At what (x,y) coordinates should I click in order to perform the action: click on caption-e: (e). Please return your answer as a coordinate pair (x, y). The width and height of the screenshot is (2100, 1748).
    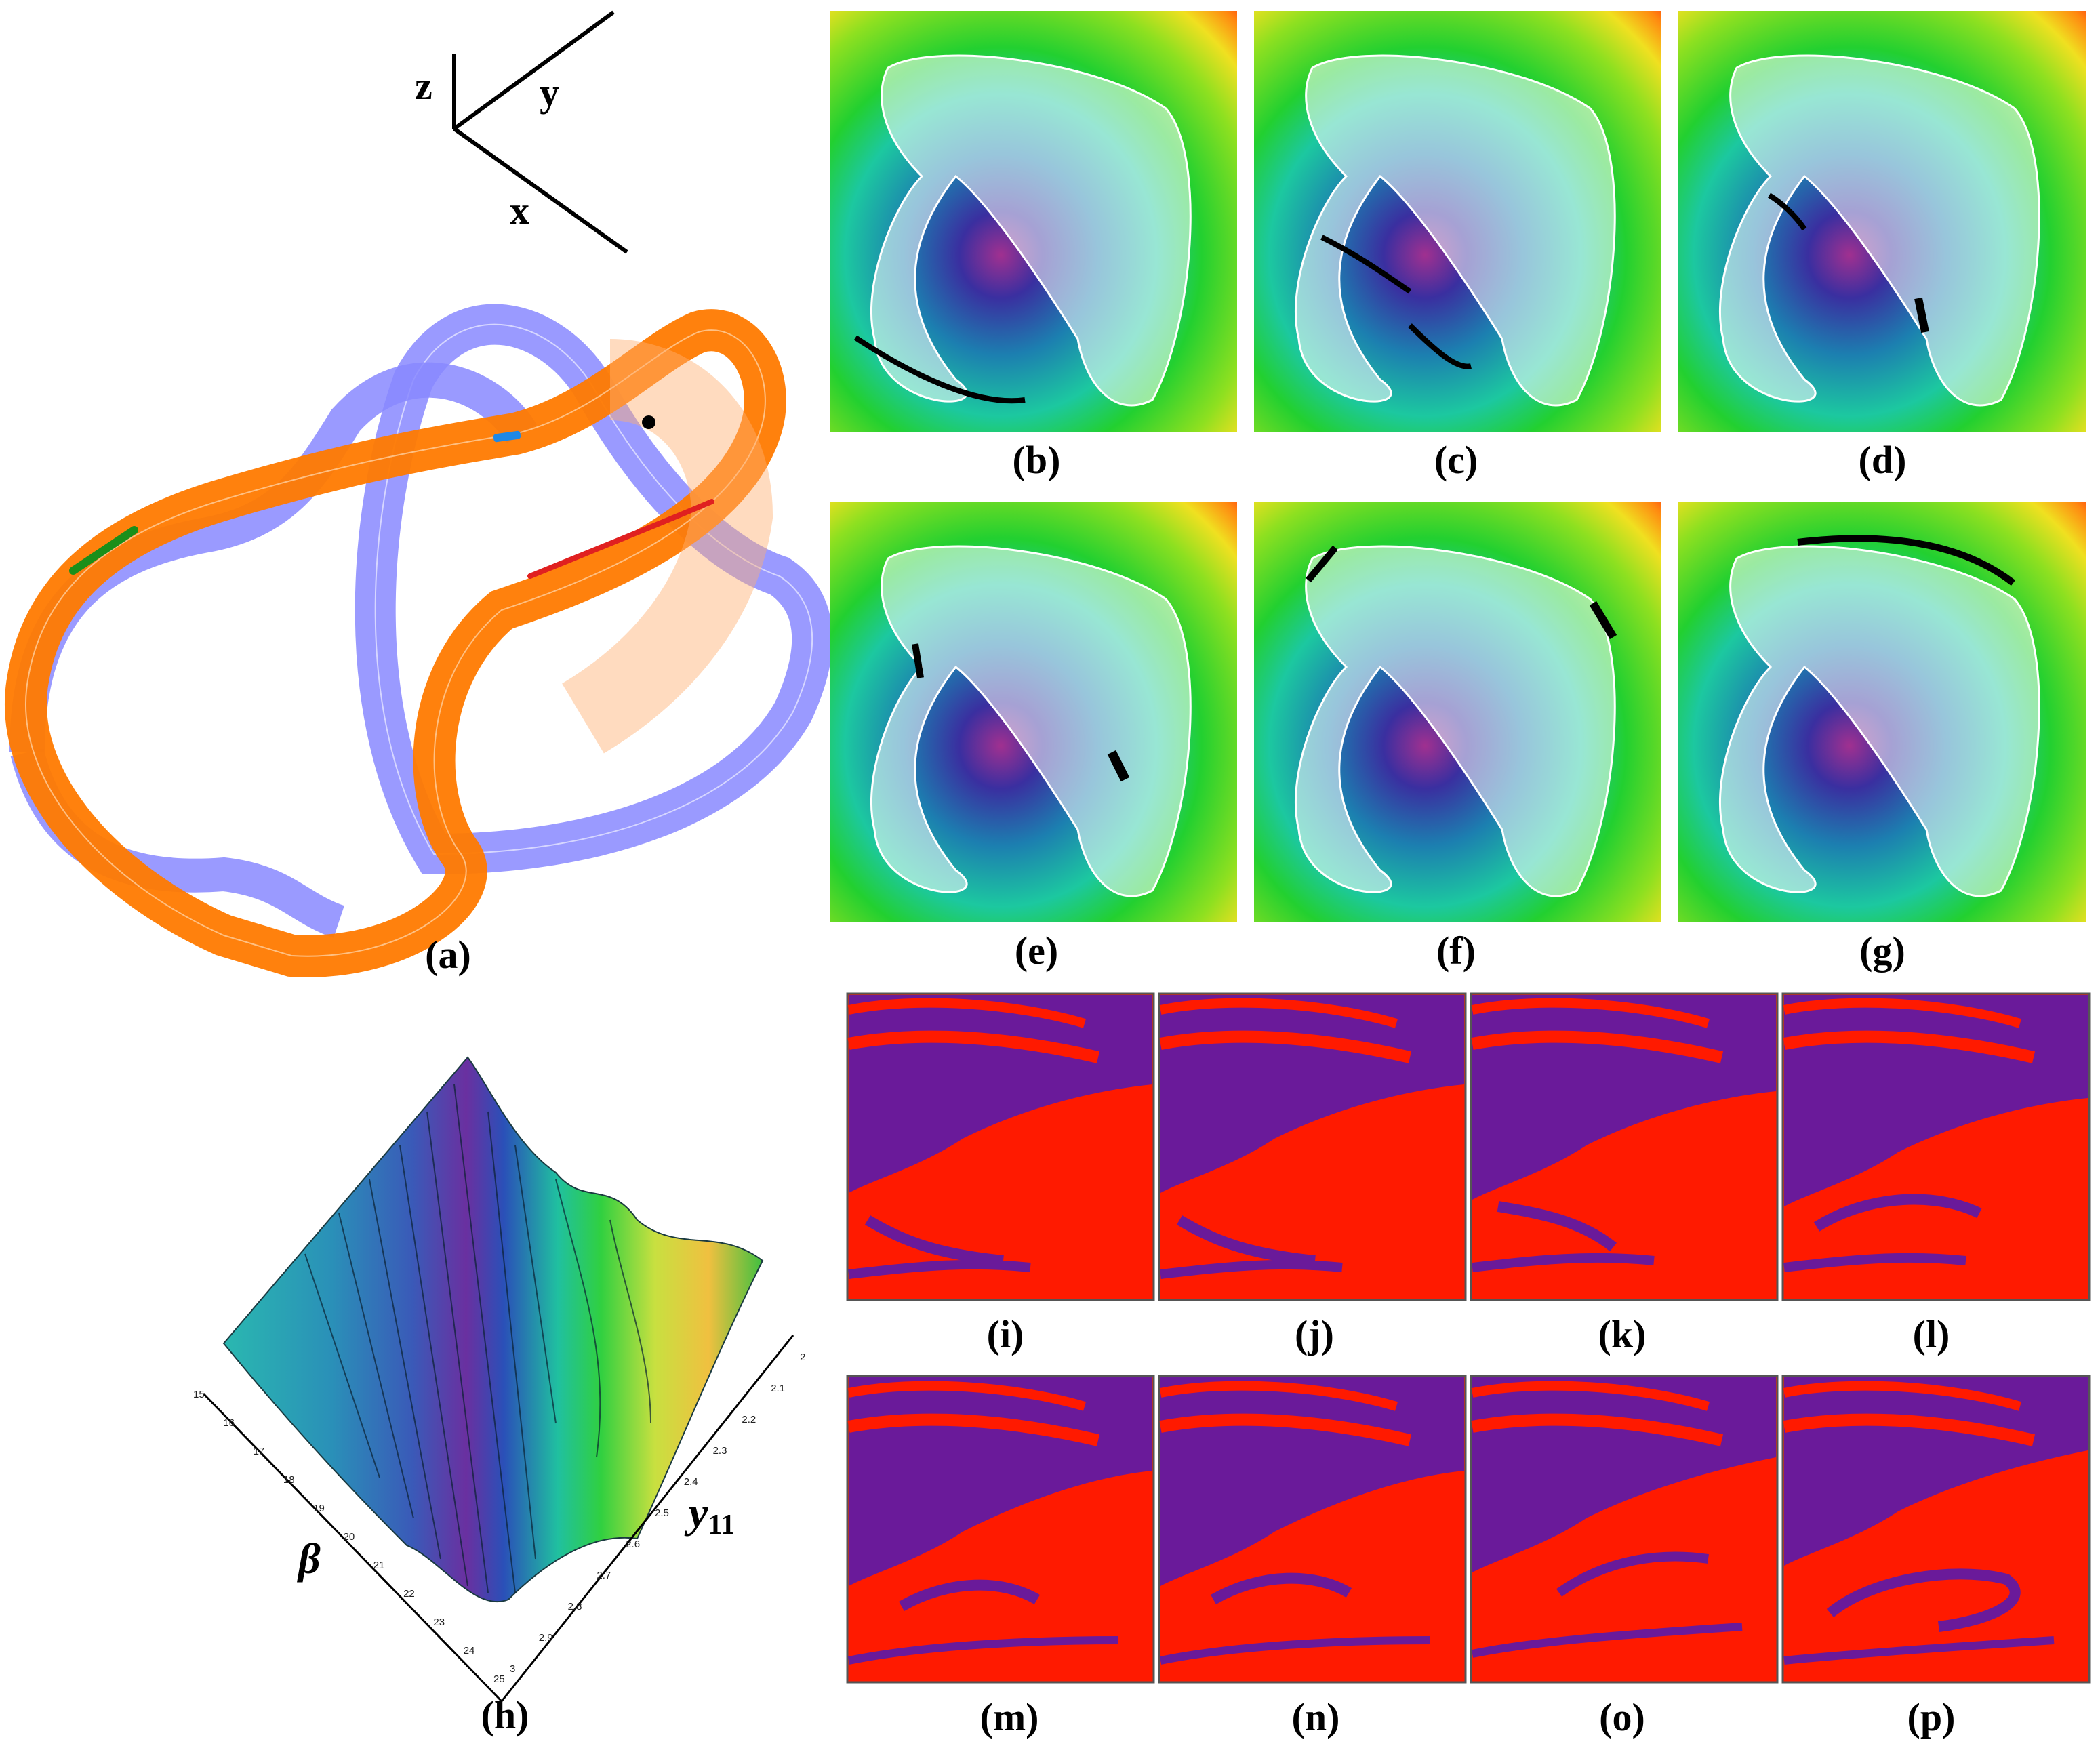
    Looking at the image, I should click on (1036, 951).